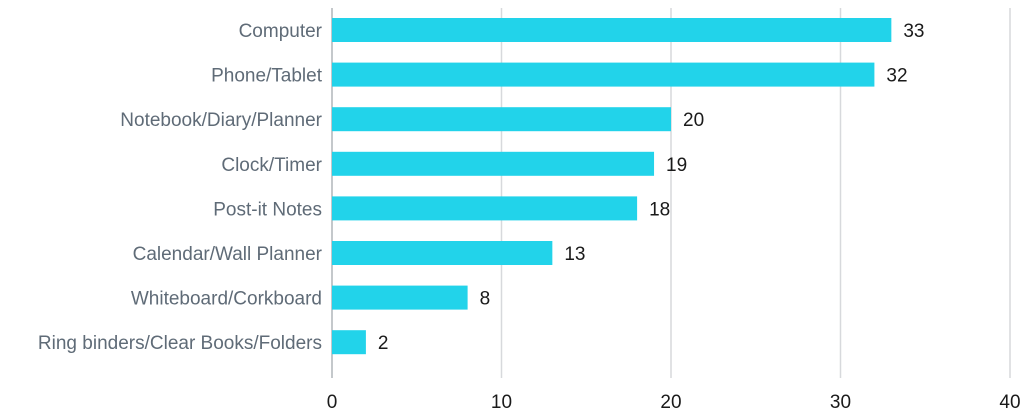 This screenshot has height=413, width=1024. What do you see at coordinates (659, 209) in the screenshot?
I see `value-label: 18` at bounding box center [659, 209].